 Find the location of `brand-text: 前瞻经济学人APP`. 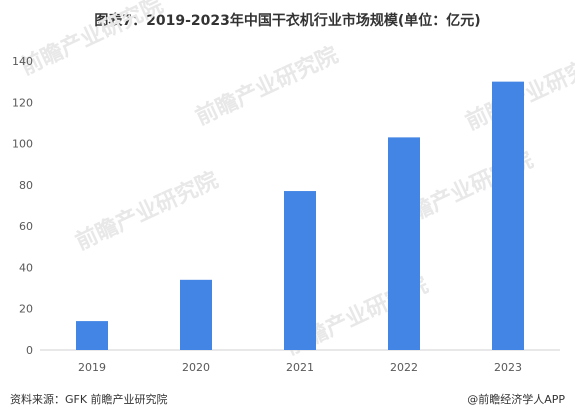

brand-text: 前瞻经济学人APP is located at coordinates (521, 399).